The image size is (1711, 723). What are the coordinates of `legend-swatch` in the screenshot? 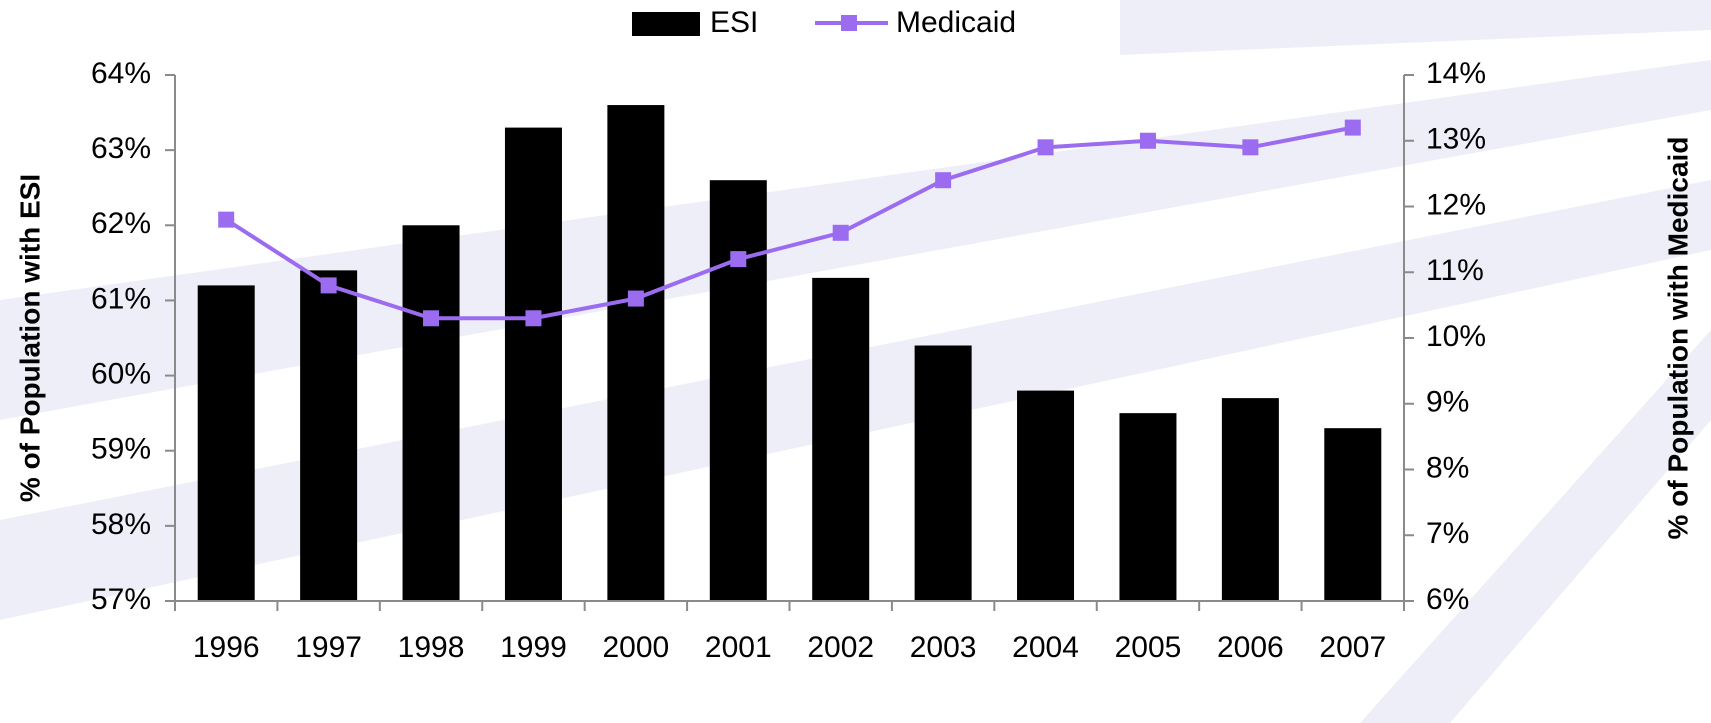 It's located at (666, 24).